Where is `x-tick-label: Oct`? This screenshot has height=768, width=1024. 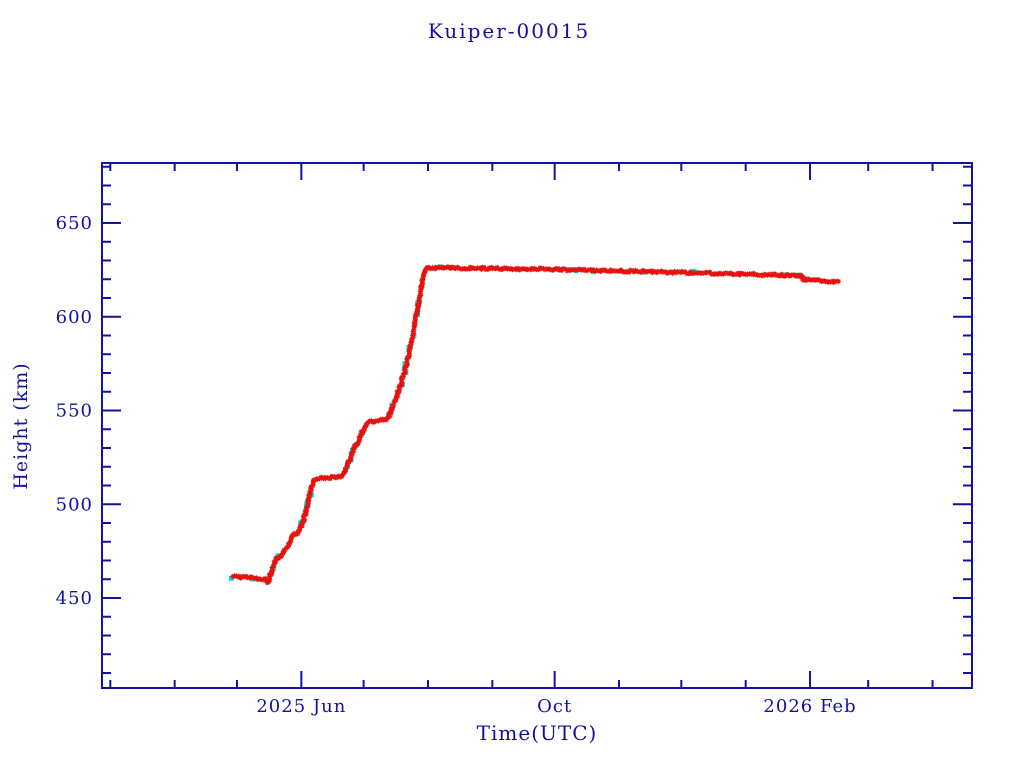
x-tick-label: Oct is located at coordinates (554, 706).